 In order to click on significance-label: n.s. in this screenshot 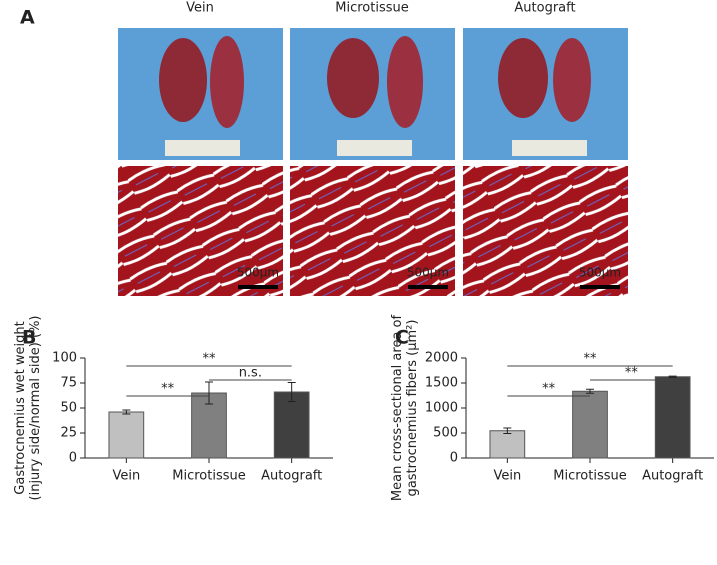, I will do `click(250, 373)`.